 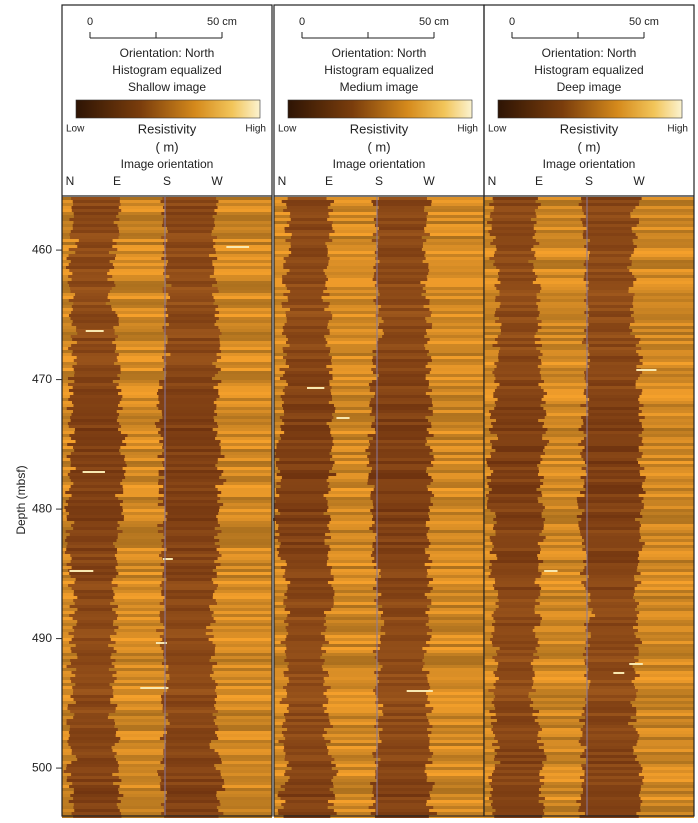 I want to click on orientation-label: W, so click(x=217, y=181).